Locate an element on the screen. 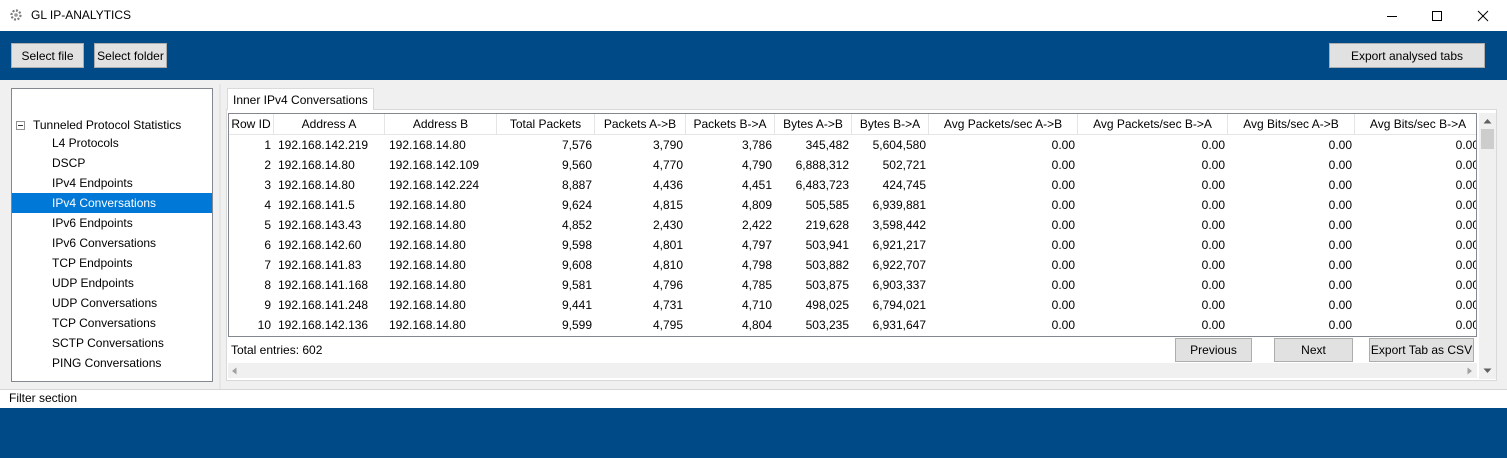 The image size is (1507, 458). tree-item-ipv6-endpoints: IPv6 Endpoints is located at coordinates (112, 223).